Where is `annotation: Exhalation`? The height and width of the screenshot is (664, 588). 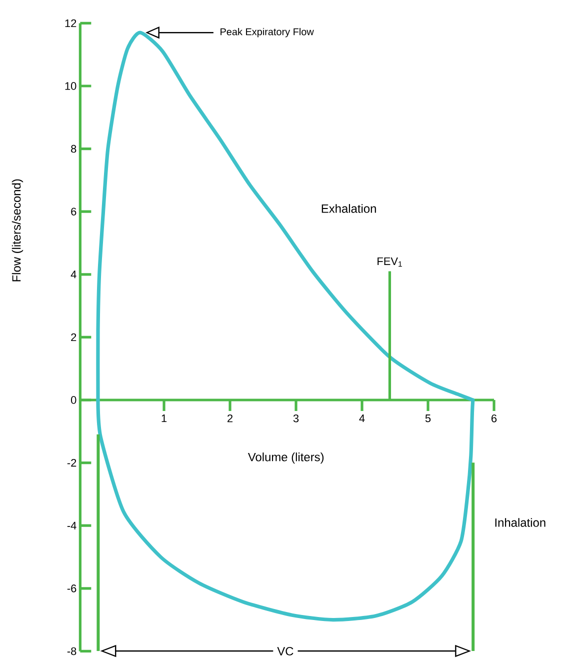
annotation: Exhalation is located at coordinates (349, 208).